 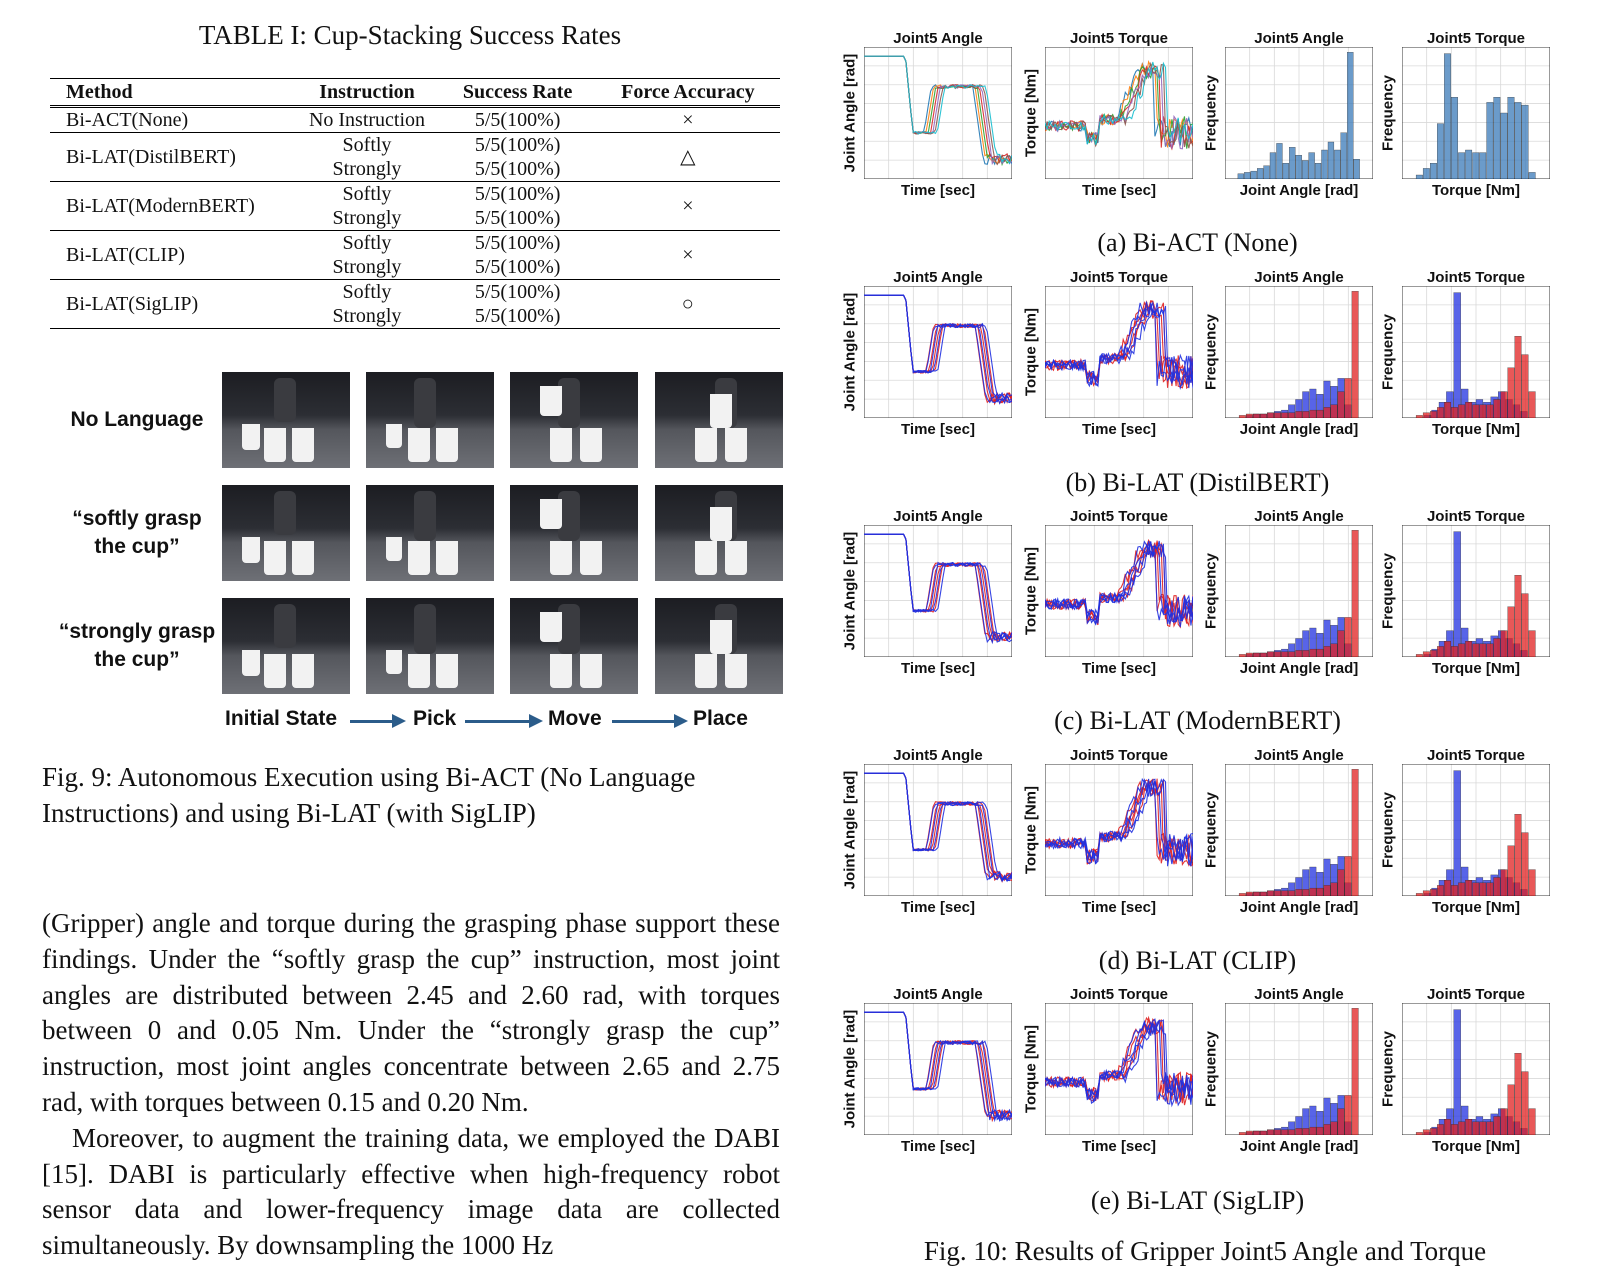 I want to click on instruction-cell: Softly Strongly, so click(x=366, y=206).